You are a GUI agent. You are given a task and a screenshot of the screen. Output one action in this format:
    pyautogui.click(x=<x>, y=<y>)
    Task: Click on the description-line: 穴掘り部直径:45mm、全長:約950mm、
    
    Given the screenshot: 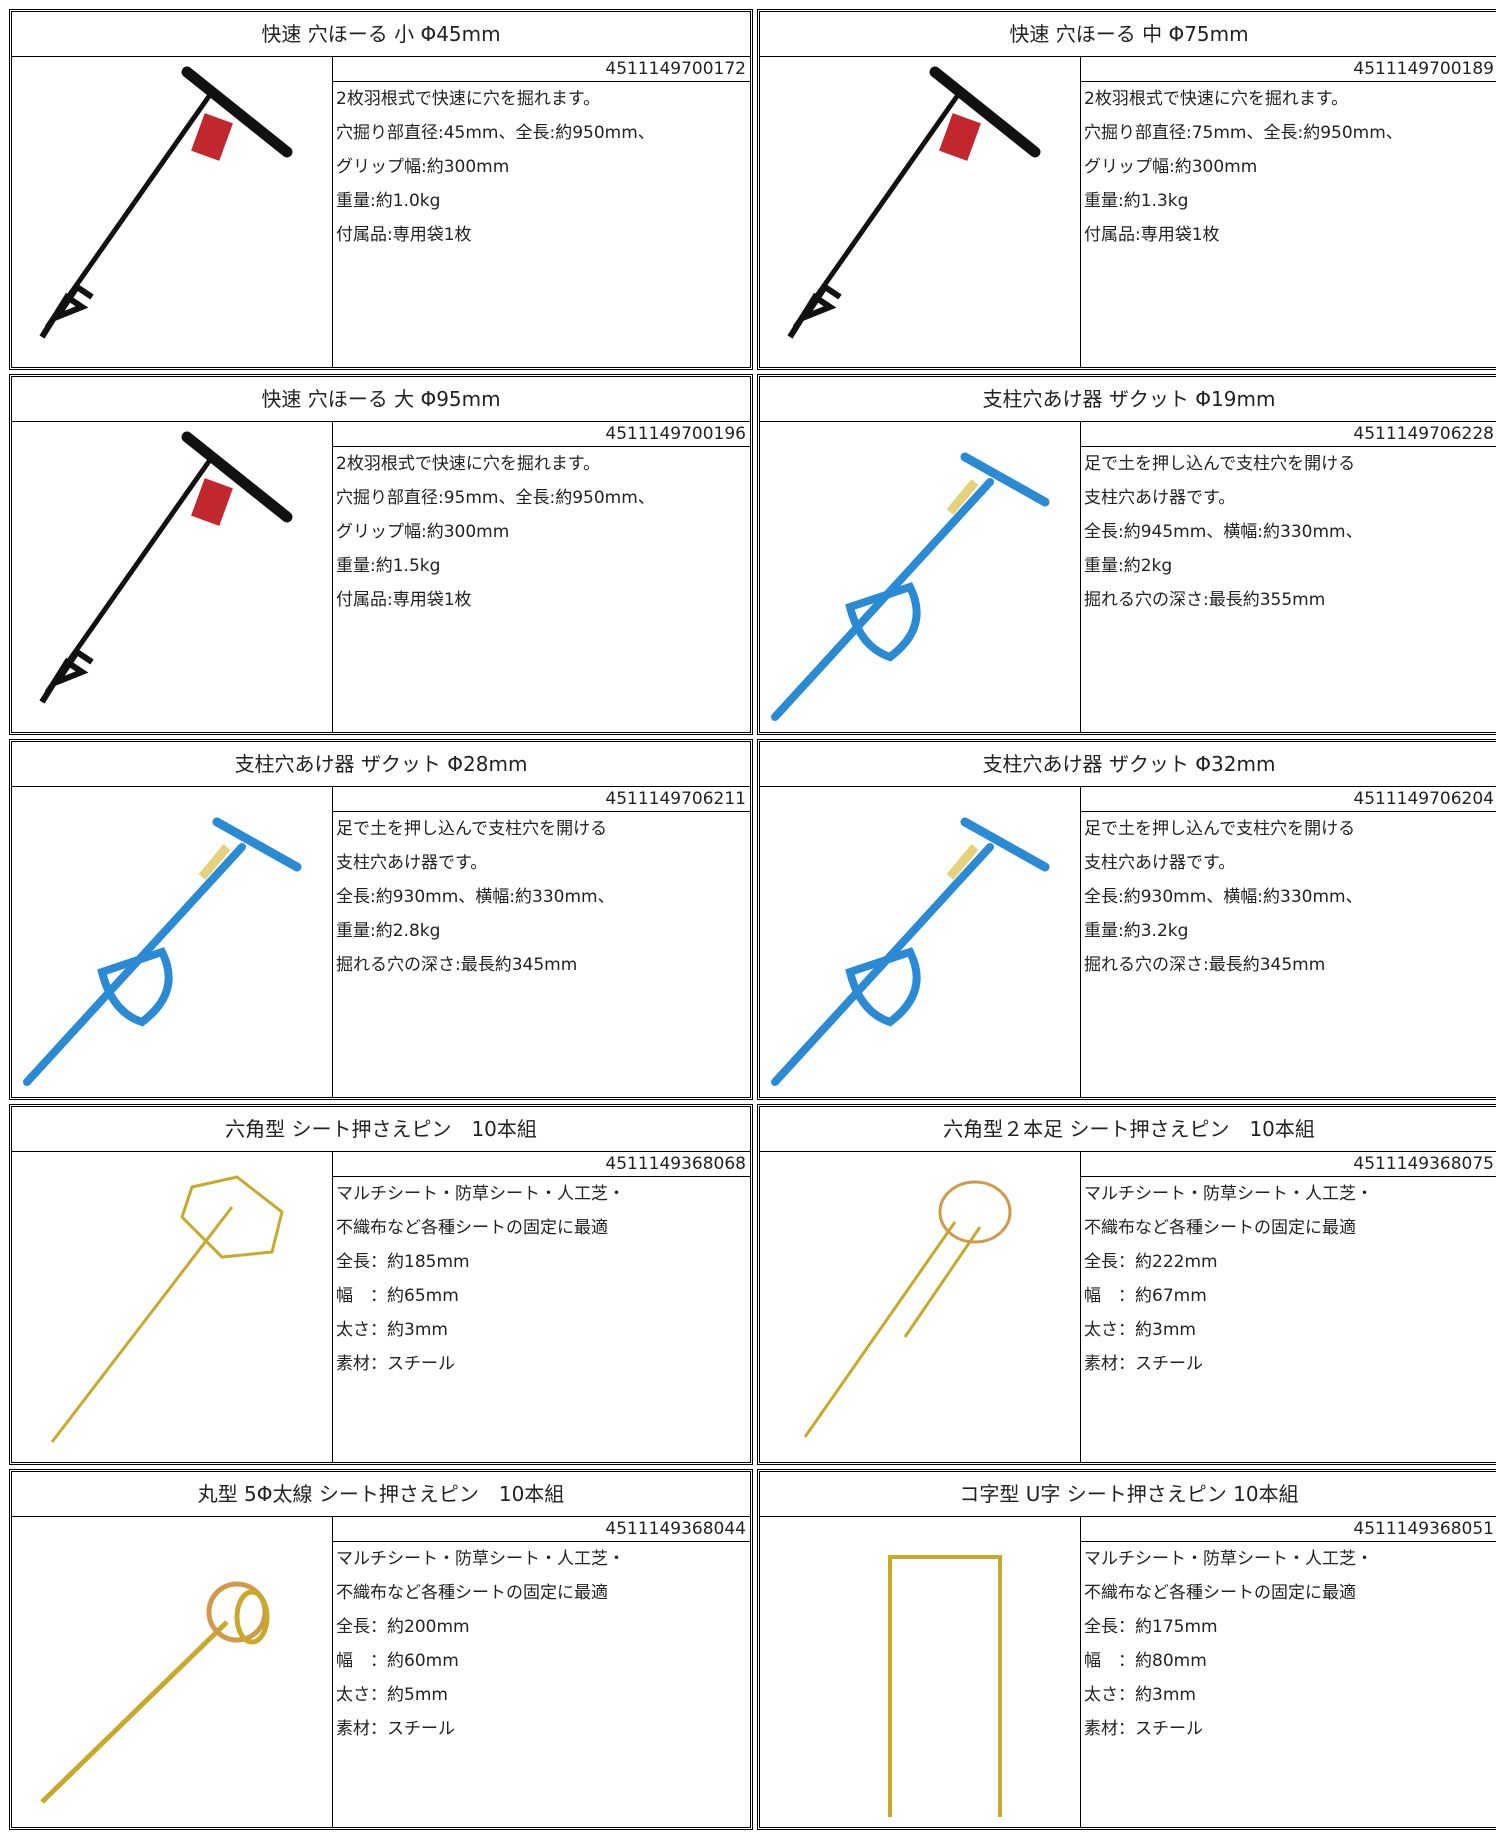 What is the action you would take?
    pyautogui.click(x=495, y=133)
    